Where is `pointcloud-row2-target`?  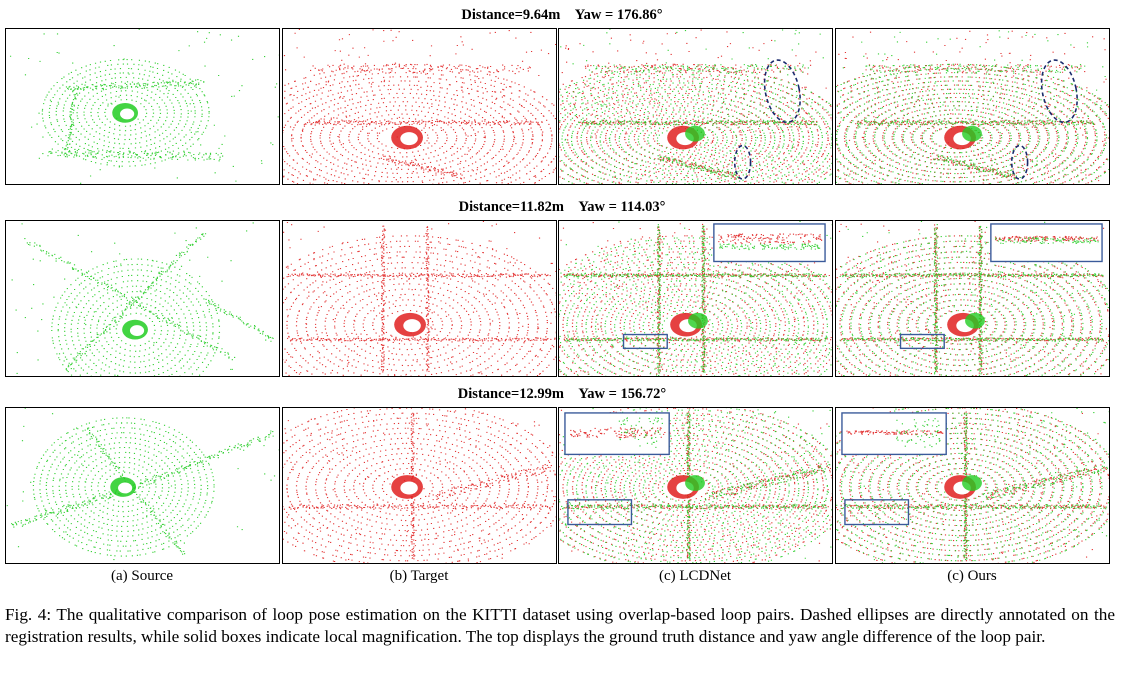
pointcloud-row2-target is located at coordinates (419, 298).